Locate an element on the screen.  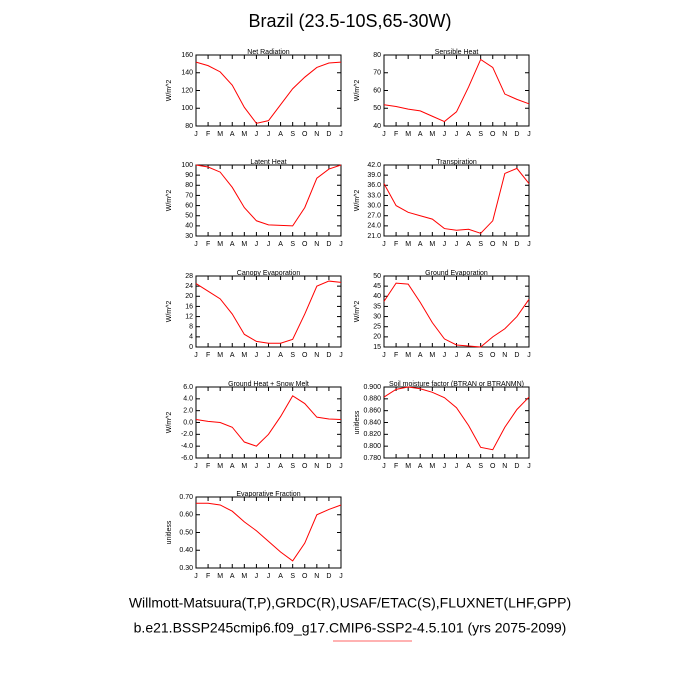
y-tick-label: 0.0 is located at coordinates (188, 422).